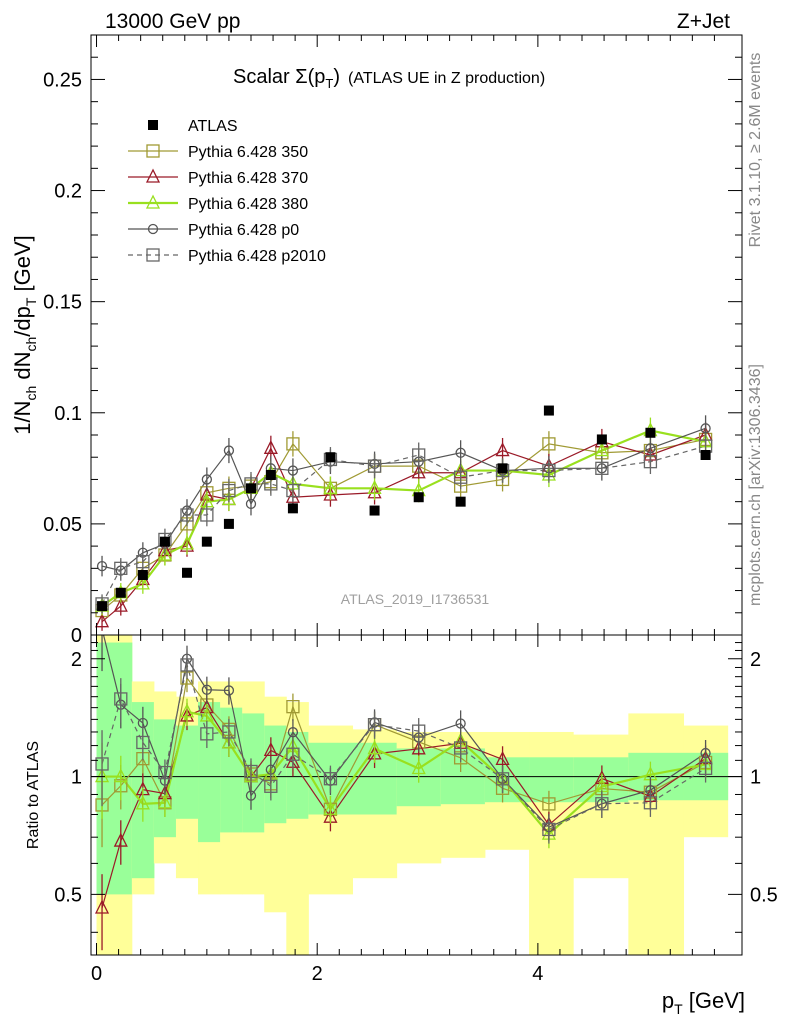 The image size is (786, 1024). Describe the element at coordinates (755, 150) in the screenshot. I see `rivet-label: Rivet 3.1.10, ≥ 2.6M events` at that location.